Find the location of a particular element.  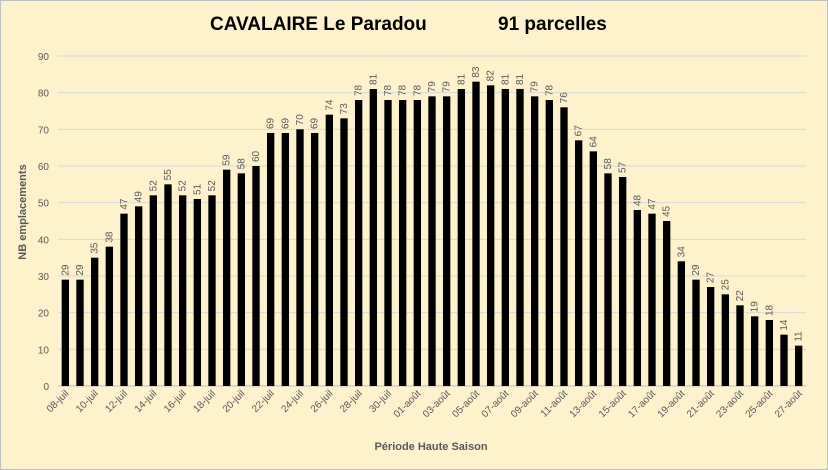

x-tick-label: 21-août is located at coordinates (701, 404).